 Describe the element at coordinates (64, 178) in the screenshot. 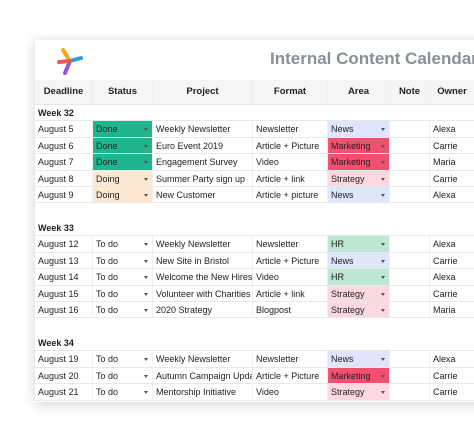

I see `deadline-cell: August 8` at that location.